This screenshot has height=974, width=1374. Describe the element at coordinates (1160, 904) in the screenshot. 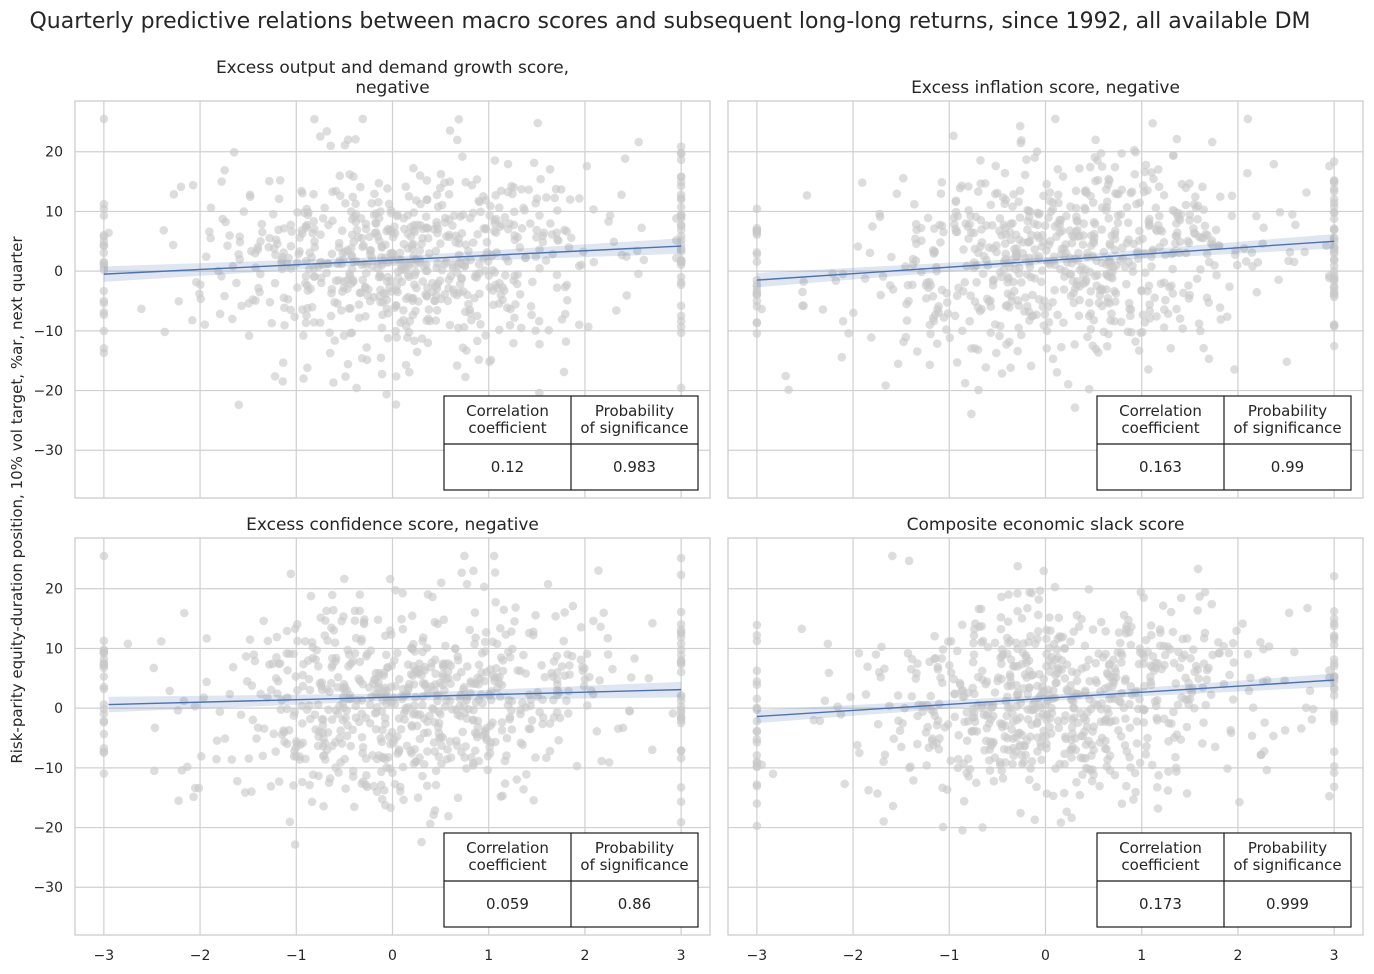

I see `correlation-value: 0.173` at that location.